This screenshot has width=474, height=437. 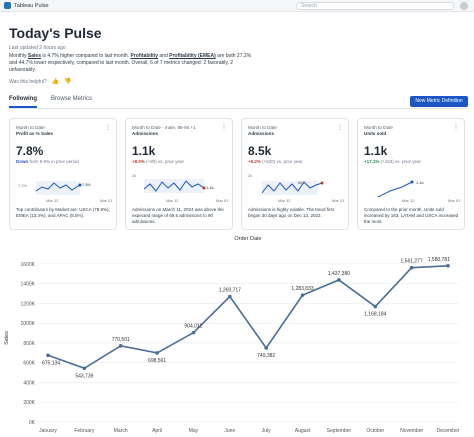 I want to click on card-header: Month to Date Admissions, so click(x=262, y=131).